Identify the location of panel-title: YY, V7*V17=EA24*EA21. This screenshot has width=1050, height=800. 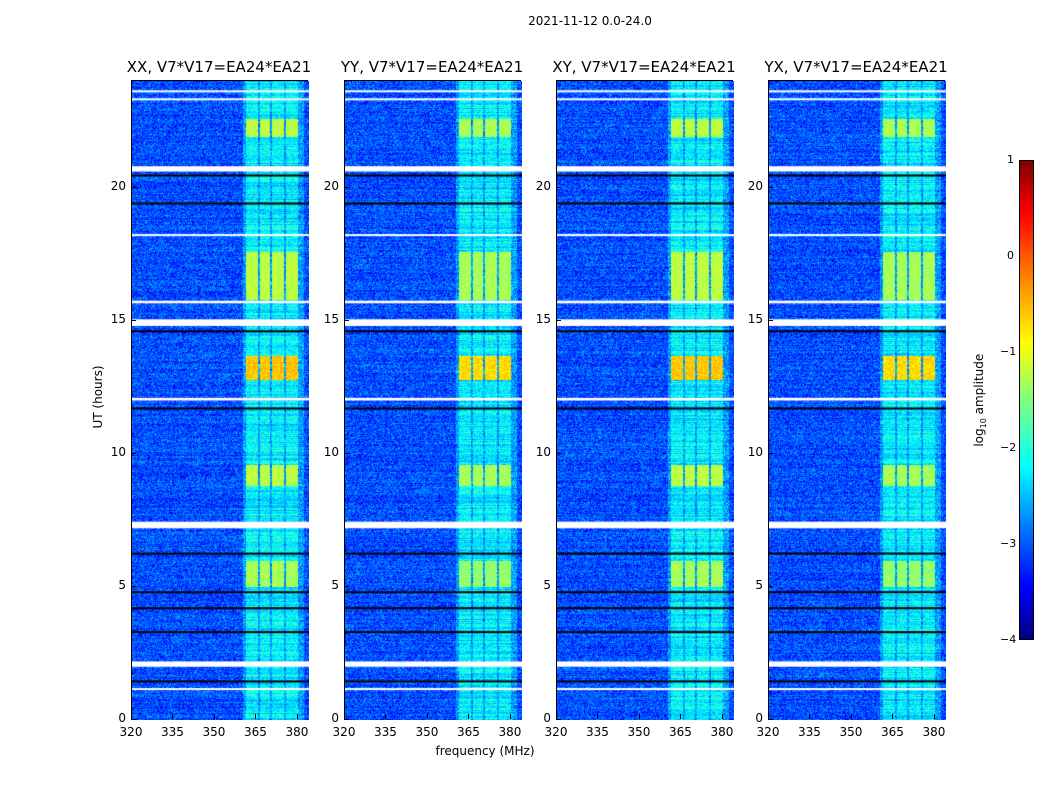
(432, 67).